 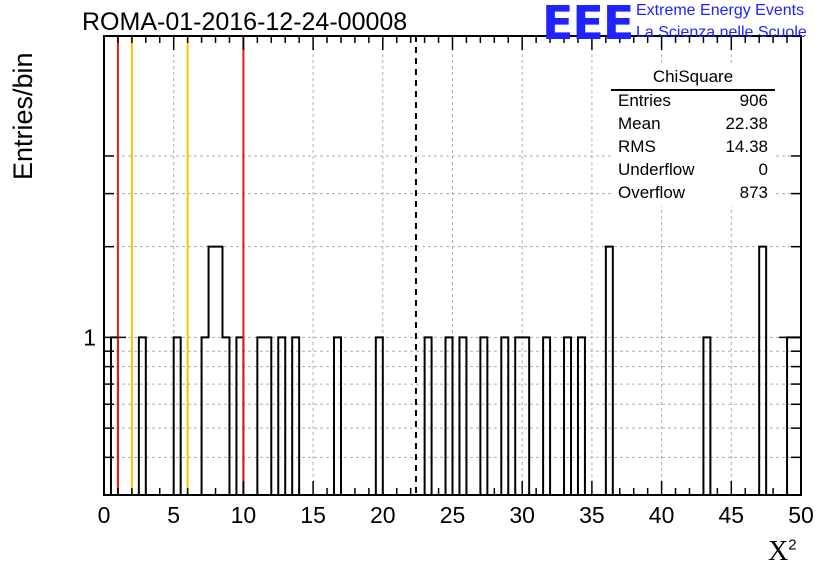 What do you see at coordinates (782, 551) in the screenshot?
I see `x-axis-label: X2` at bounding box center [782, 551].